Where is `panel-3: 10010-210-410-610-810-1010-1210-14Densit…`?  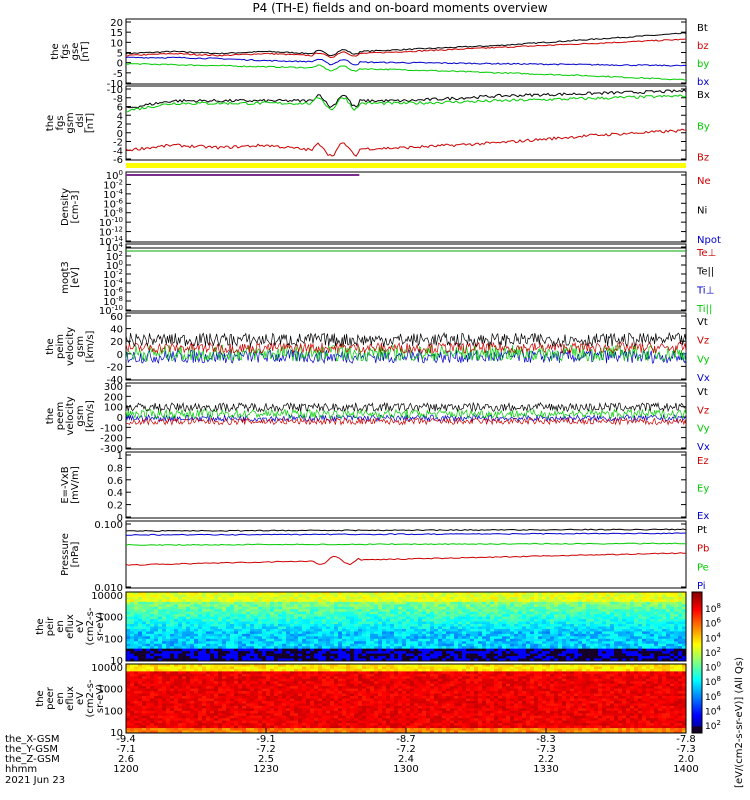
panel-3: 10010-210-410-610-810-1010-1210-14Densit… is located at coordinates (390, 208).